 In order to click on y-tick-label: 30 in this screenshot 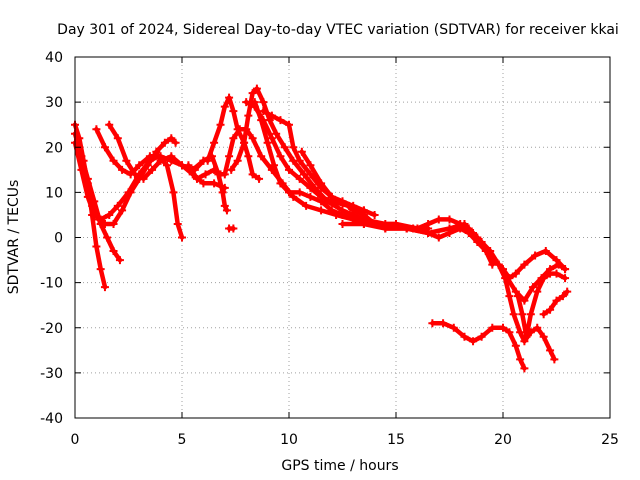, I will do `click(54, 103)`.